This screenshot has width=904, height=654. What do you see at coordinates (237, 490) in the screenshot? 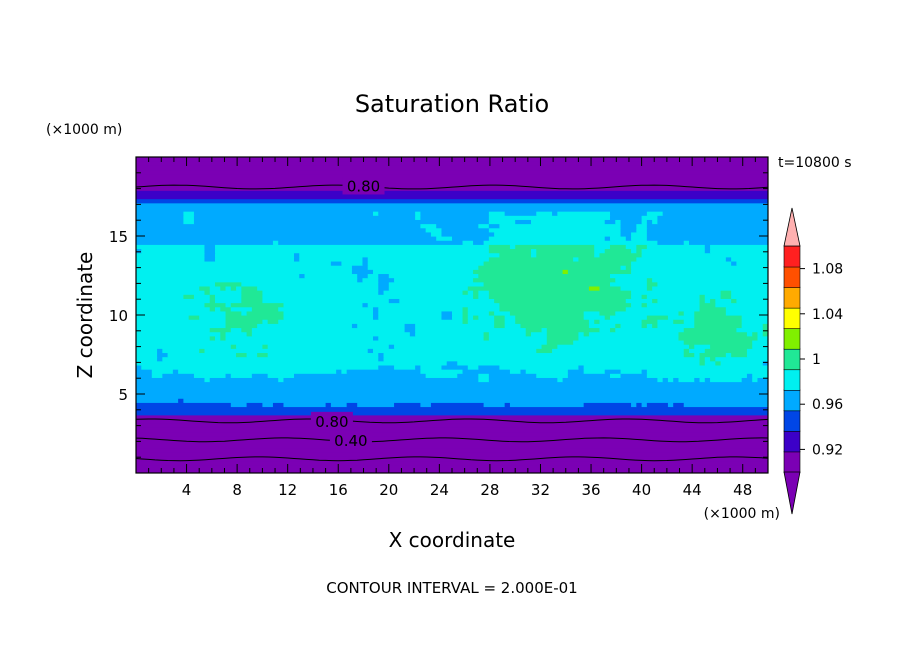
I see `x-tick-label: 8` at bounding box center [237, 490].